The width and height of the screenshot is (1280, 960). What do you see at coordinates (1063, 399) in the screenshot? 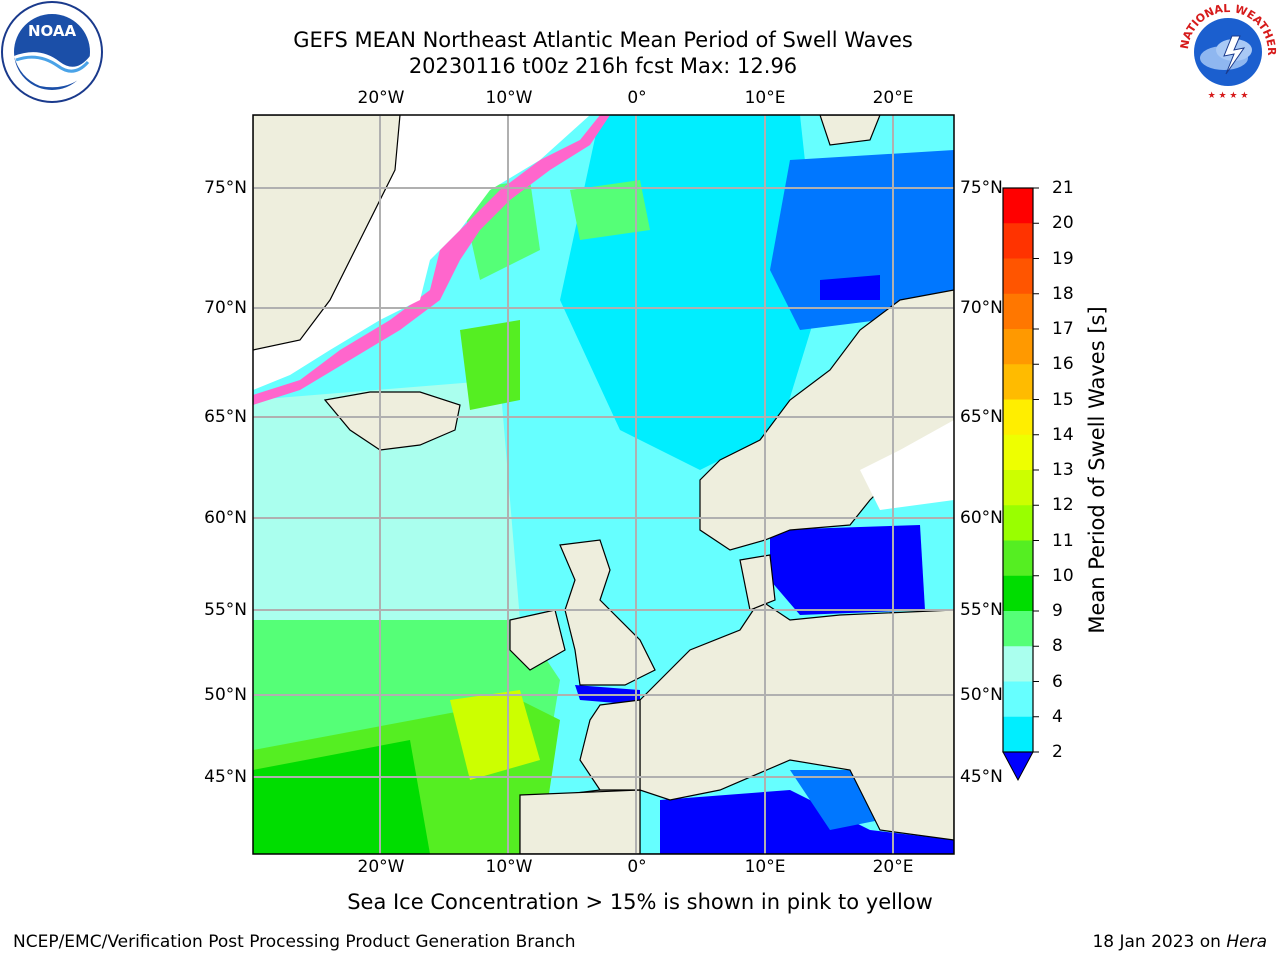
I see `colorbar-tick-label: 15` at bounding box center [1063, 399].